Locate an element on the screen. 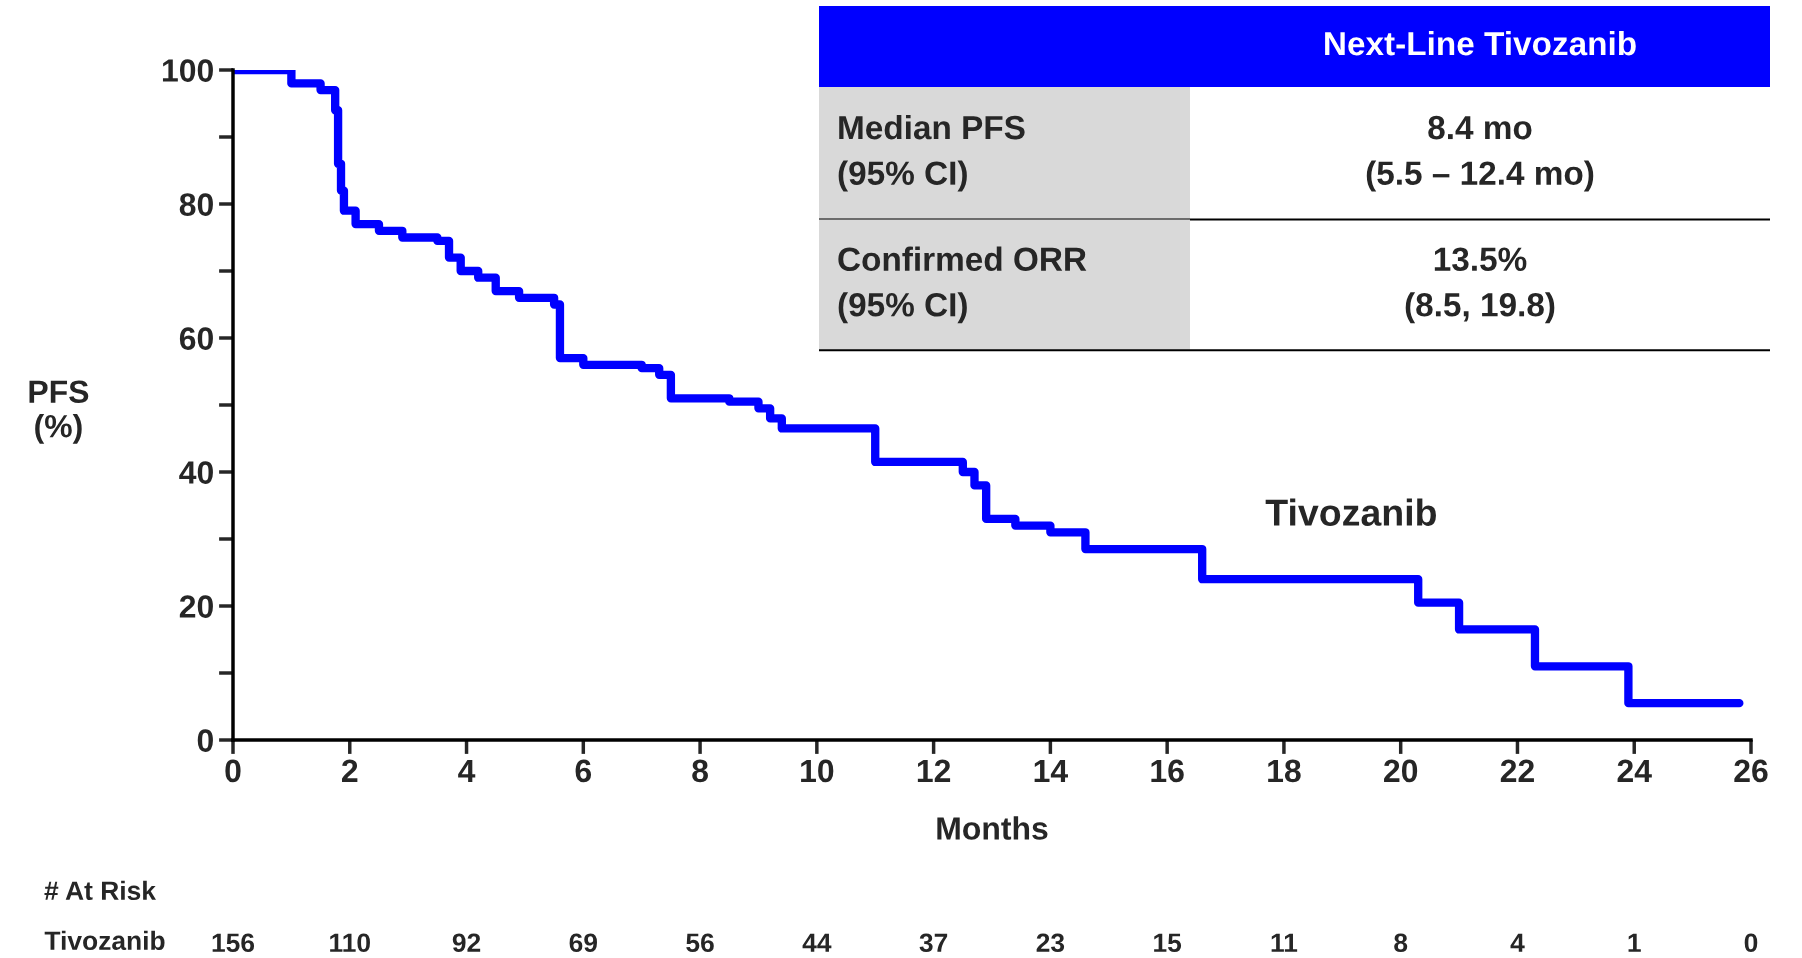 The height and width of the screenshot is (958, 1802). y-tick-label: 40 is located at coordinates (196, 472).